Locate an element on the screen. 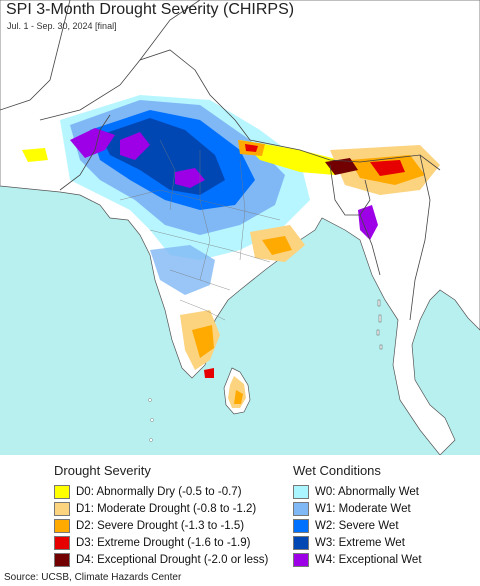  swatch-d3 is located at coordinates (62, 542).